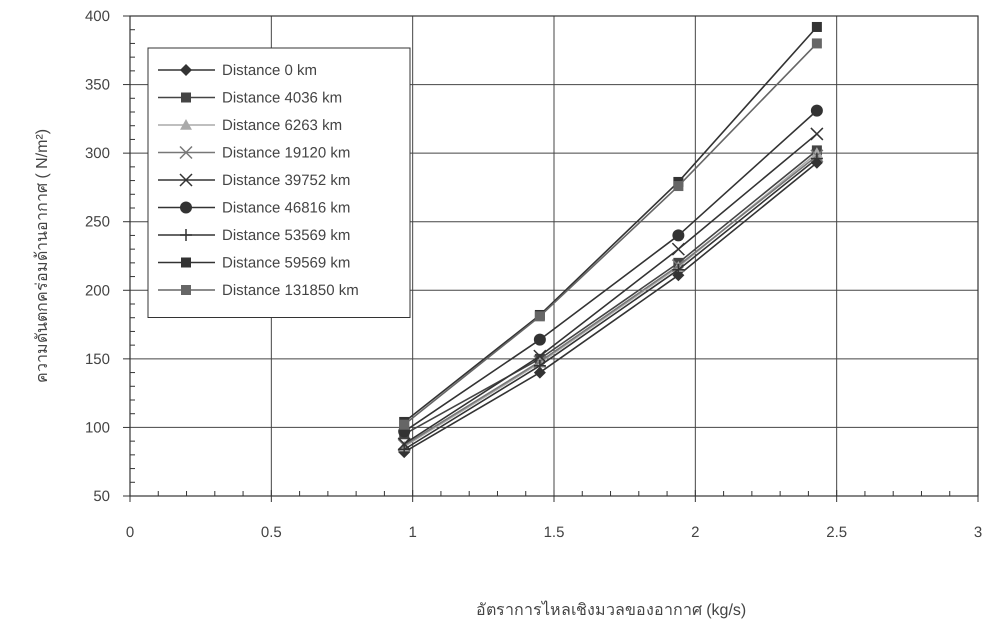 The image size is (988, 641). Describe the element at coordinates (290, 290) in the screenshot. I see `legend-label: Distance 131850 km` at that location.